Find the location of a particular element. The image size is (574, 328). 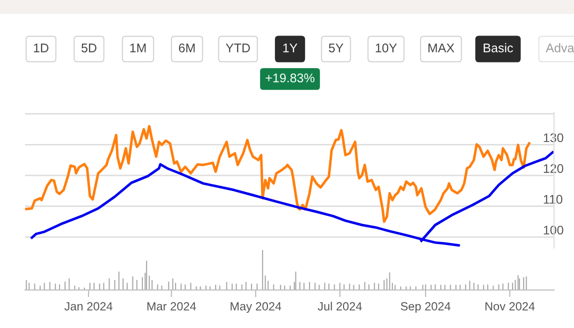

text: Adva is located at coordinates (560, 47).